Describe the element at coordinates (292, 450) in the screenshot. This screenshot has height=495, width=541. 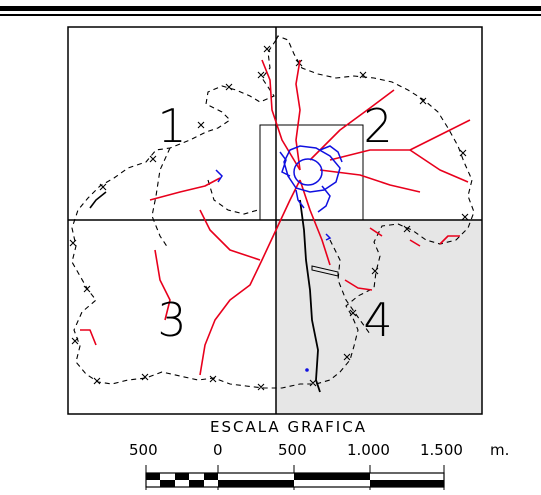
I see `scale-tick-500: 500` at that location.